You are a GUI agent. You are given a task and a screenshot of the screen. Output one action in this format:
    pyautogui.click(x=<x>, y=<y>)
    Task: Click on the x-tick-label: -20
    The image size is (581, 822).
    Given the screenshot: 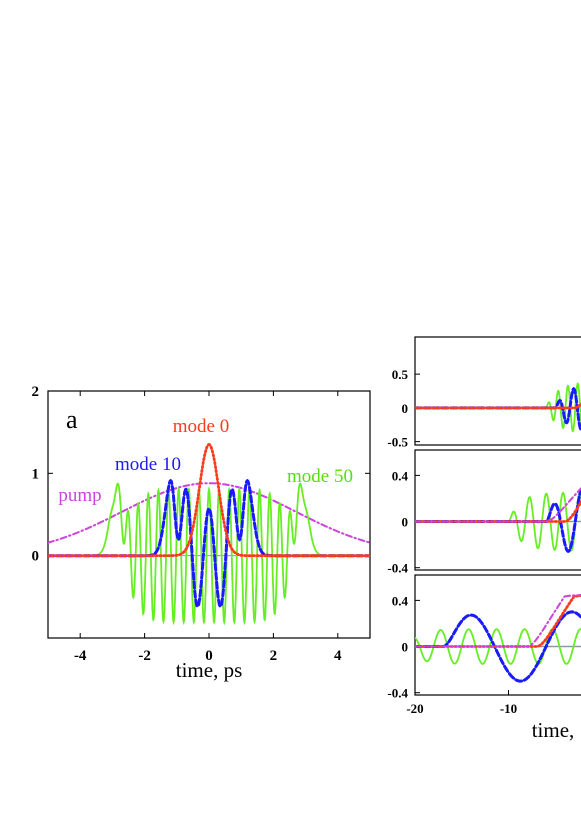 What is the action you would take?
    pyautogui.click(x=414, y=708)
    